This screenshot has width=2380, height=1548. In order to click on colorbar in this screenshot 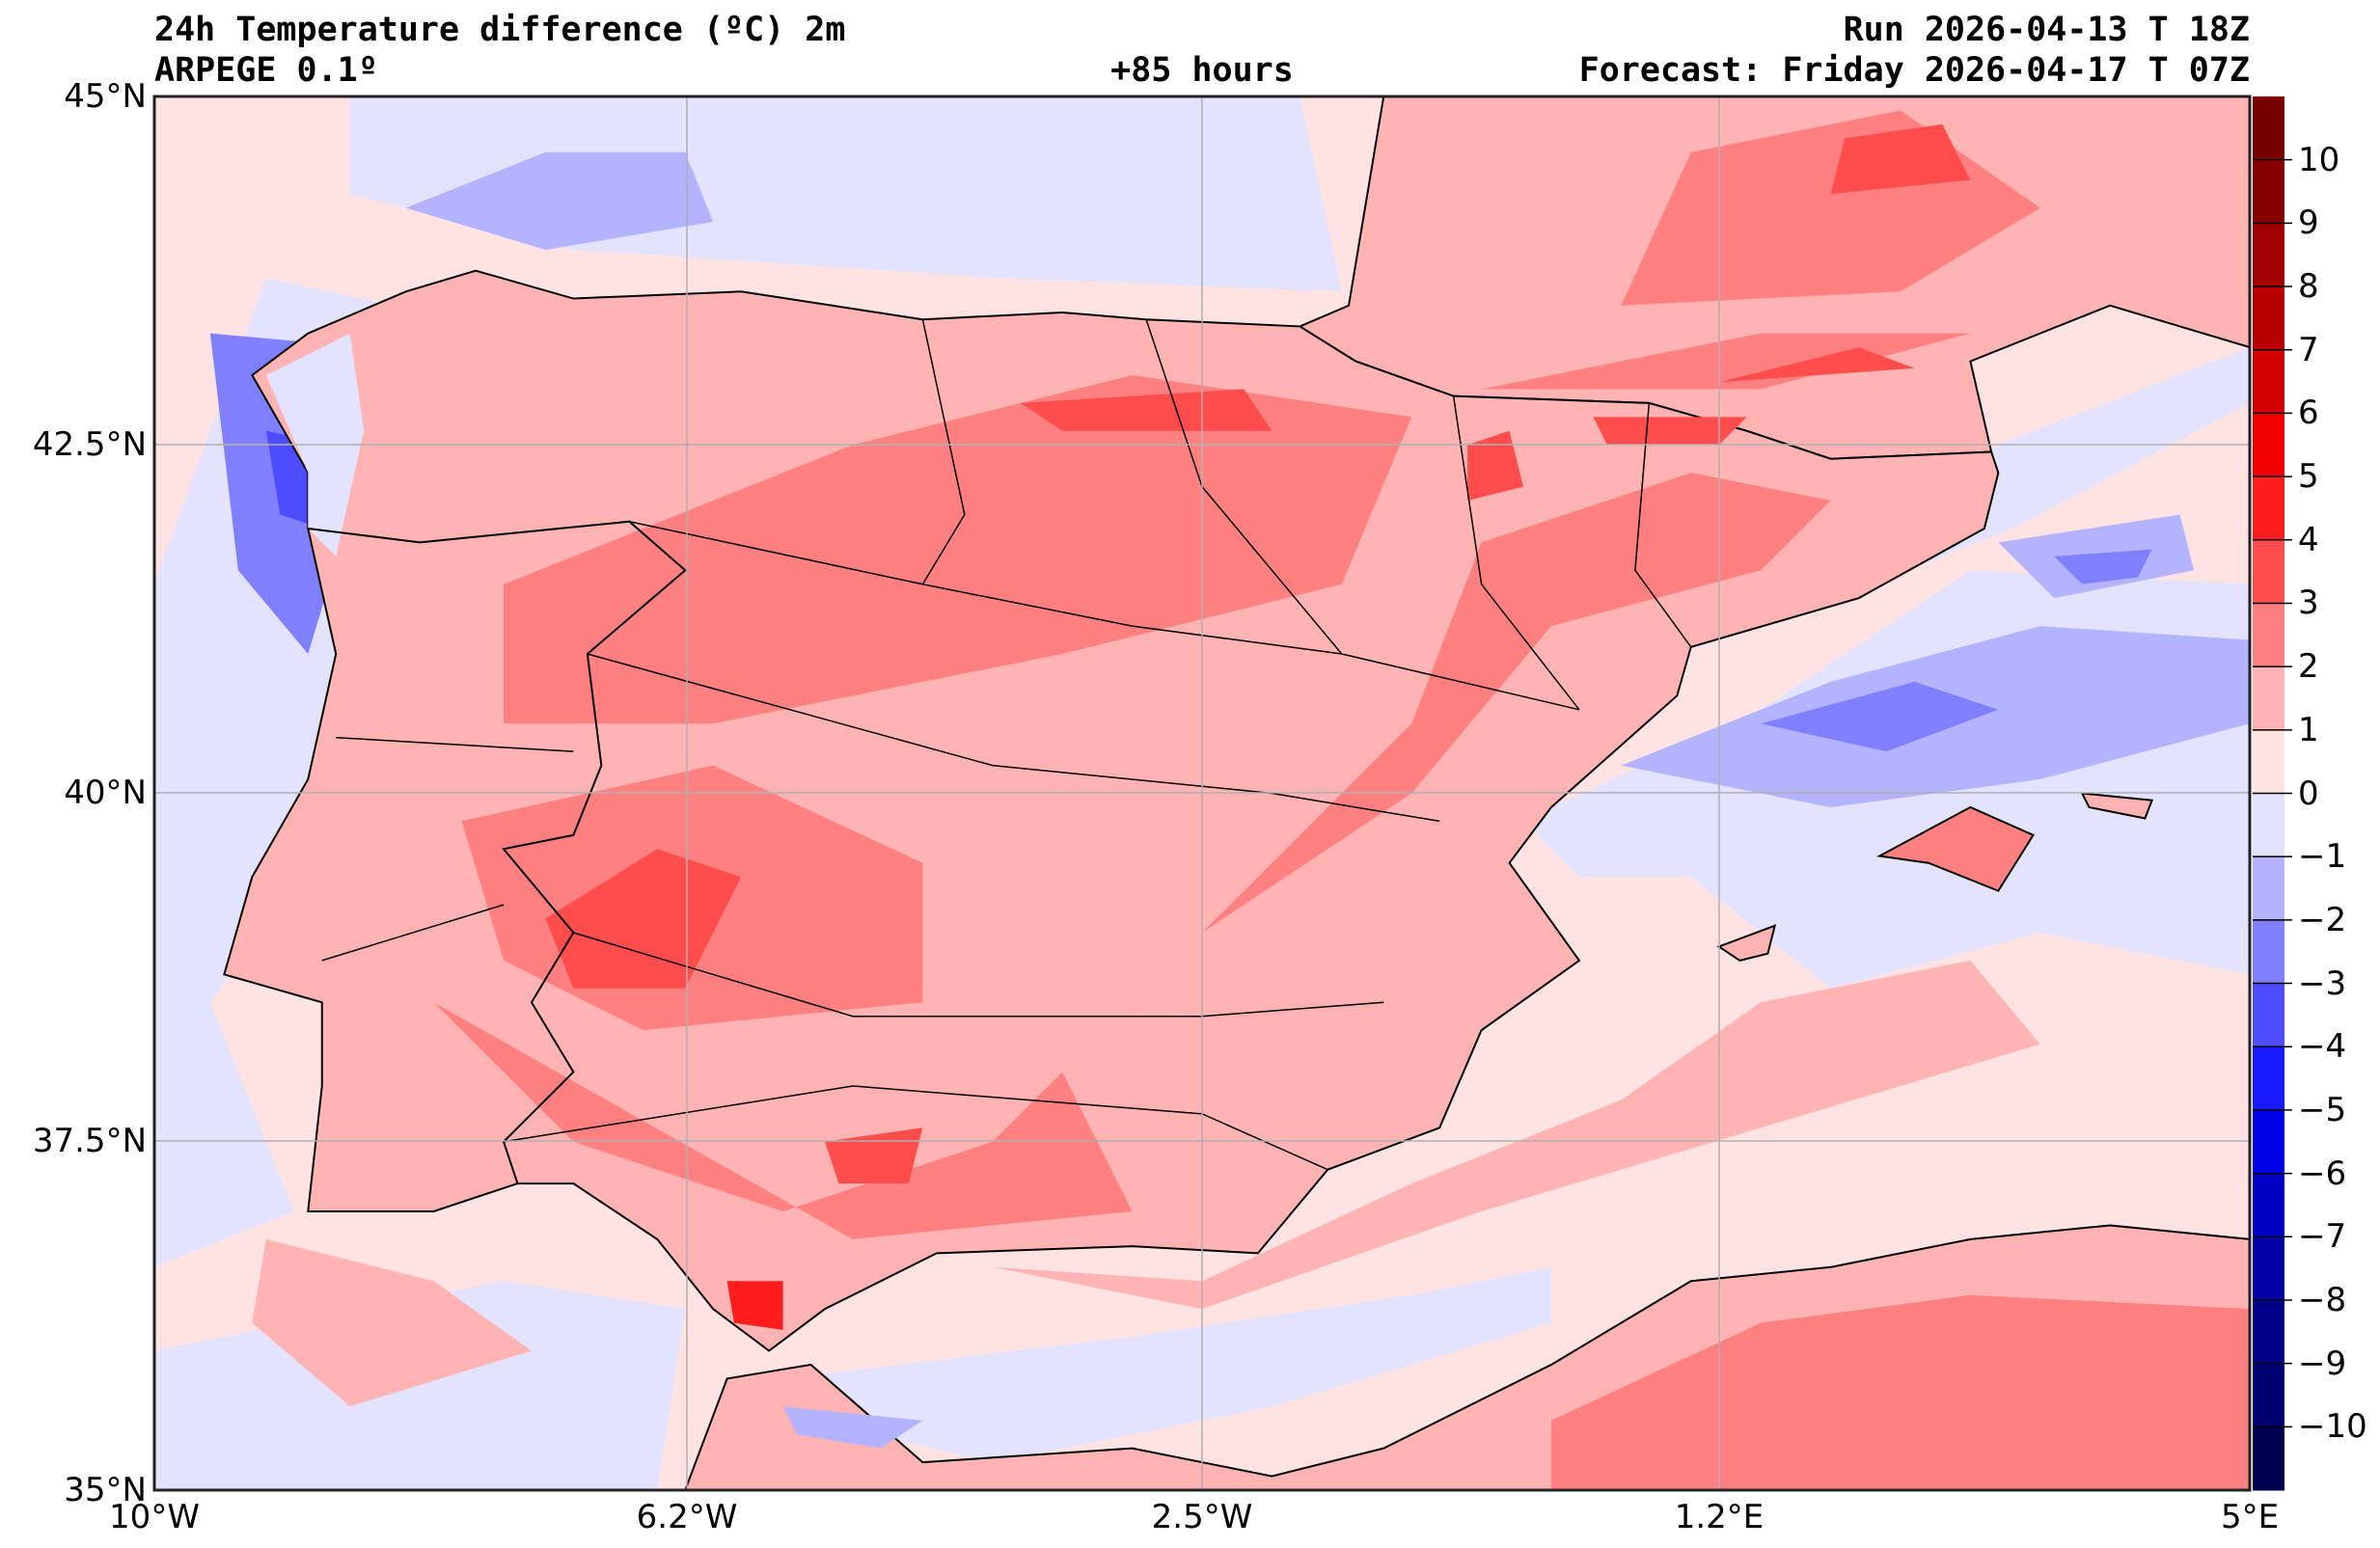, I will do `click(2272, 794)`.